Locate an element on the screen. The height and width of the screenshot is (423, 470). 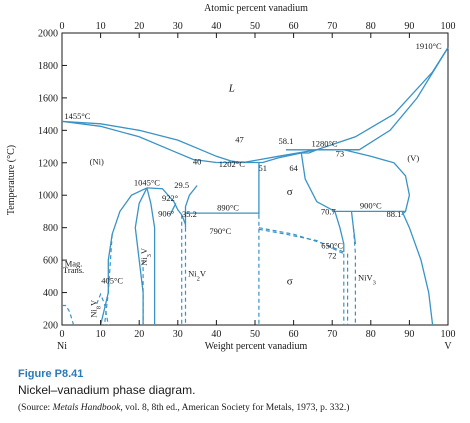
x-tick-label: 0 is located at coordinates (62, 334).